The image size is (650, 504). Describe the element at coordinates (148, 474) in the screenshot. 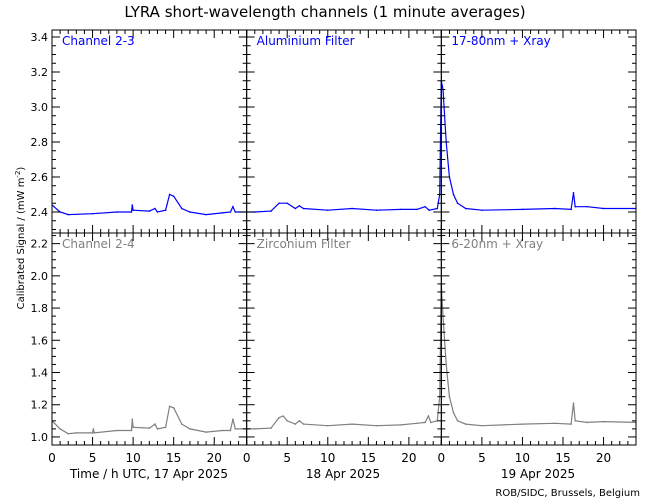

I see `x-axis-title: Time / h UTC, 17 Apr 2025` at that location.